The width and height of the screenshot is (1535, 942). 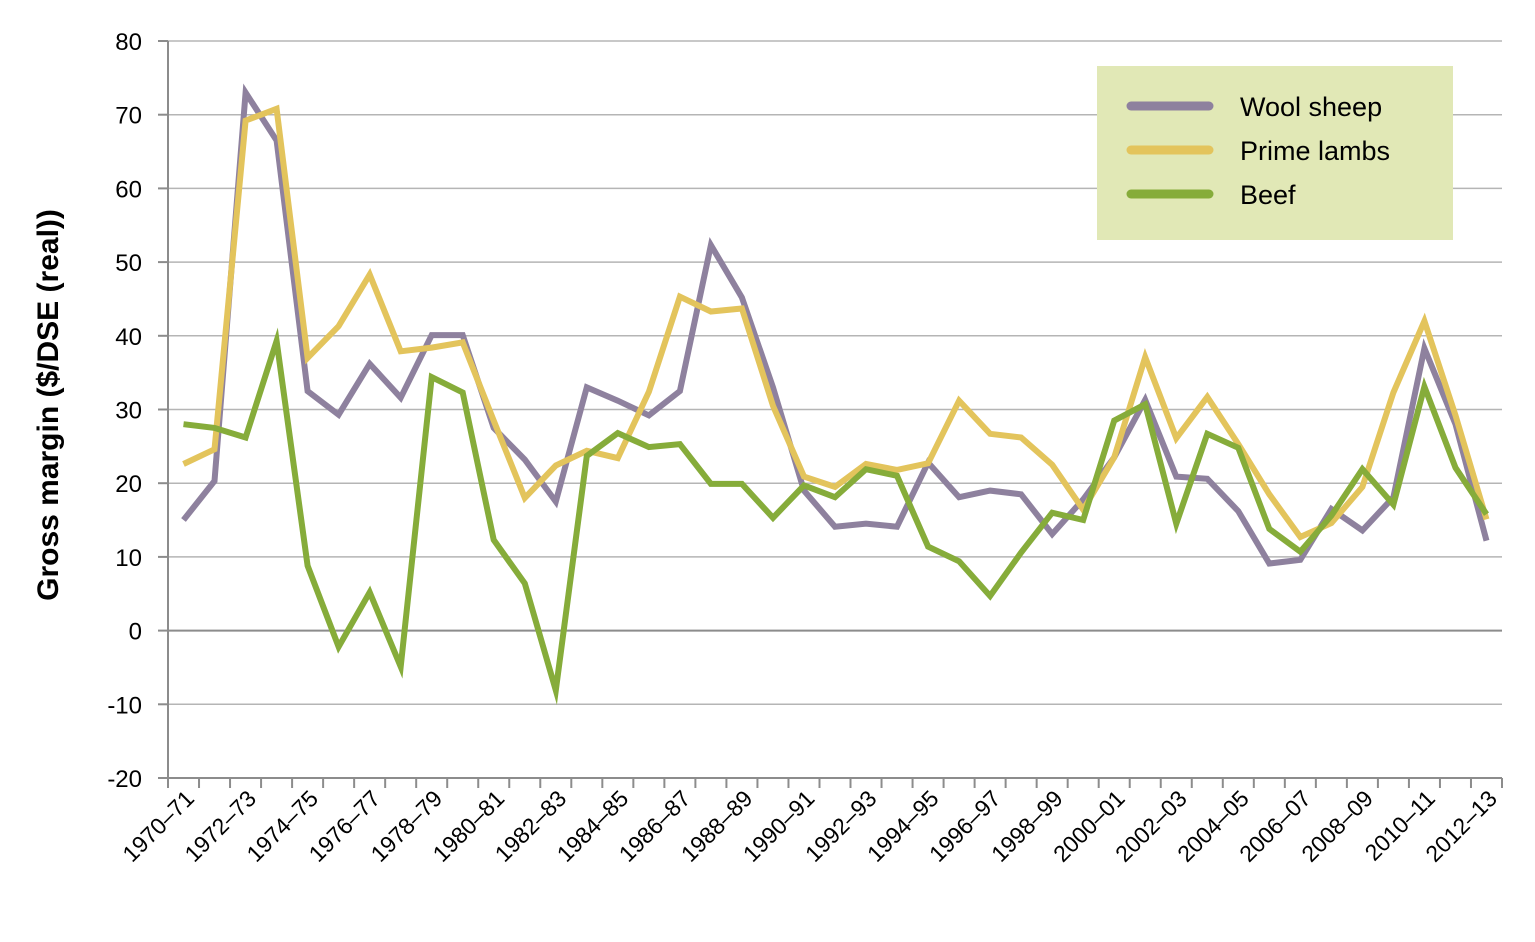 What do you see at coordinates (128, 337) in the screenshot?
I see `y-tick-label: 40` at bounding box center [128, 337].